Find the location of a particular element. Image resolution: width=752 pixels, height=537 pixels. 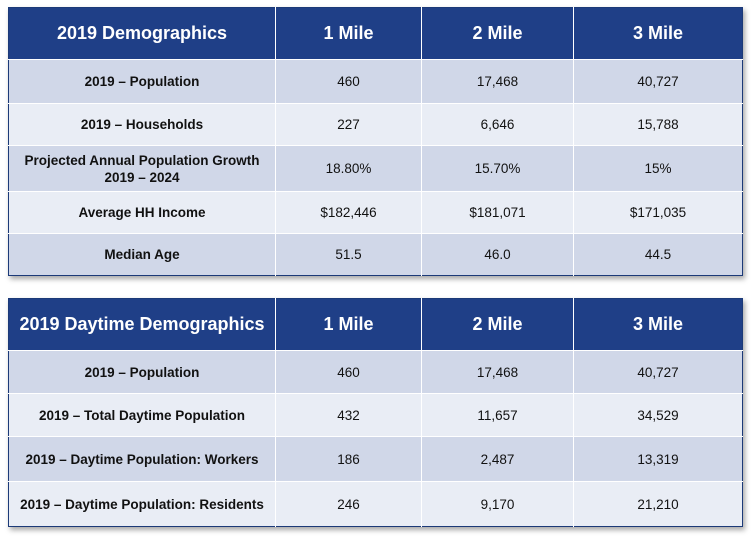

table-row: 2019 – Households 227 6,646 15,788 is located at coordinates (375, 124).